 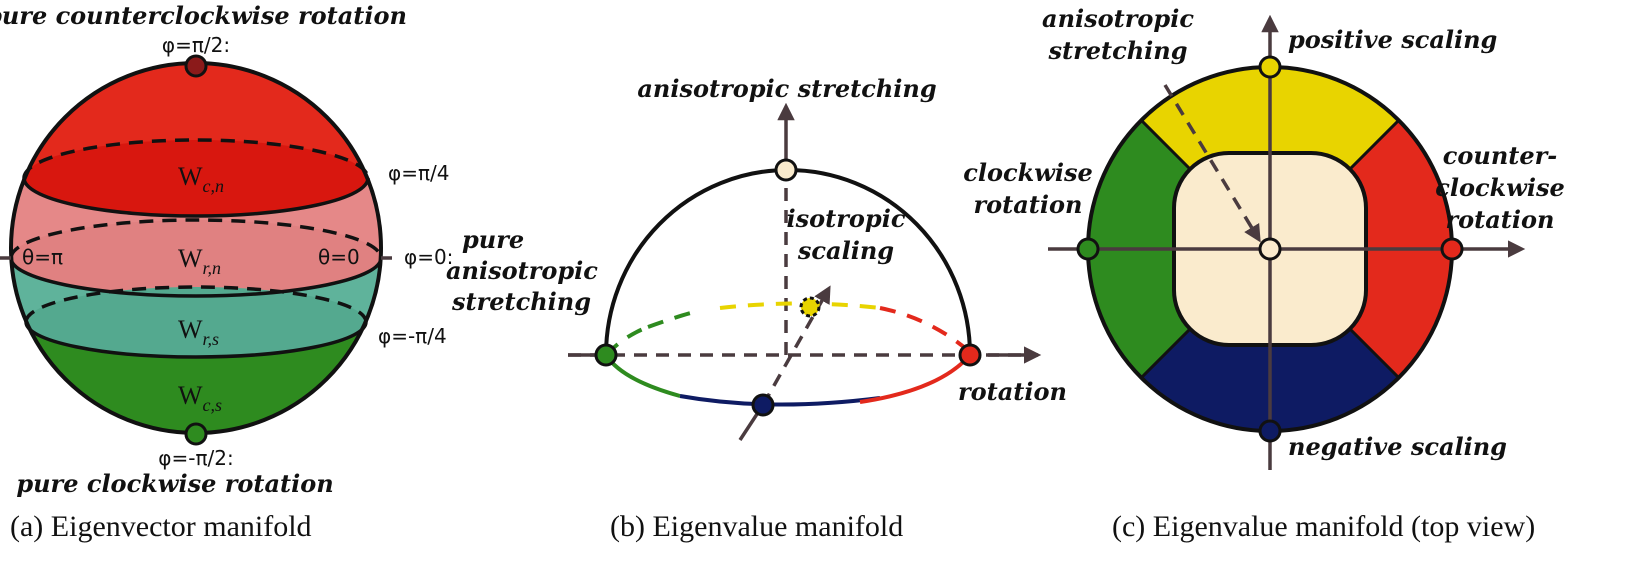 I want to click on center-point, so click(x=810, y=307).